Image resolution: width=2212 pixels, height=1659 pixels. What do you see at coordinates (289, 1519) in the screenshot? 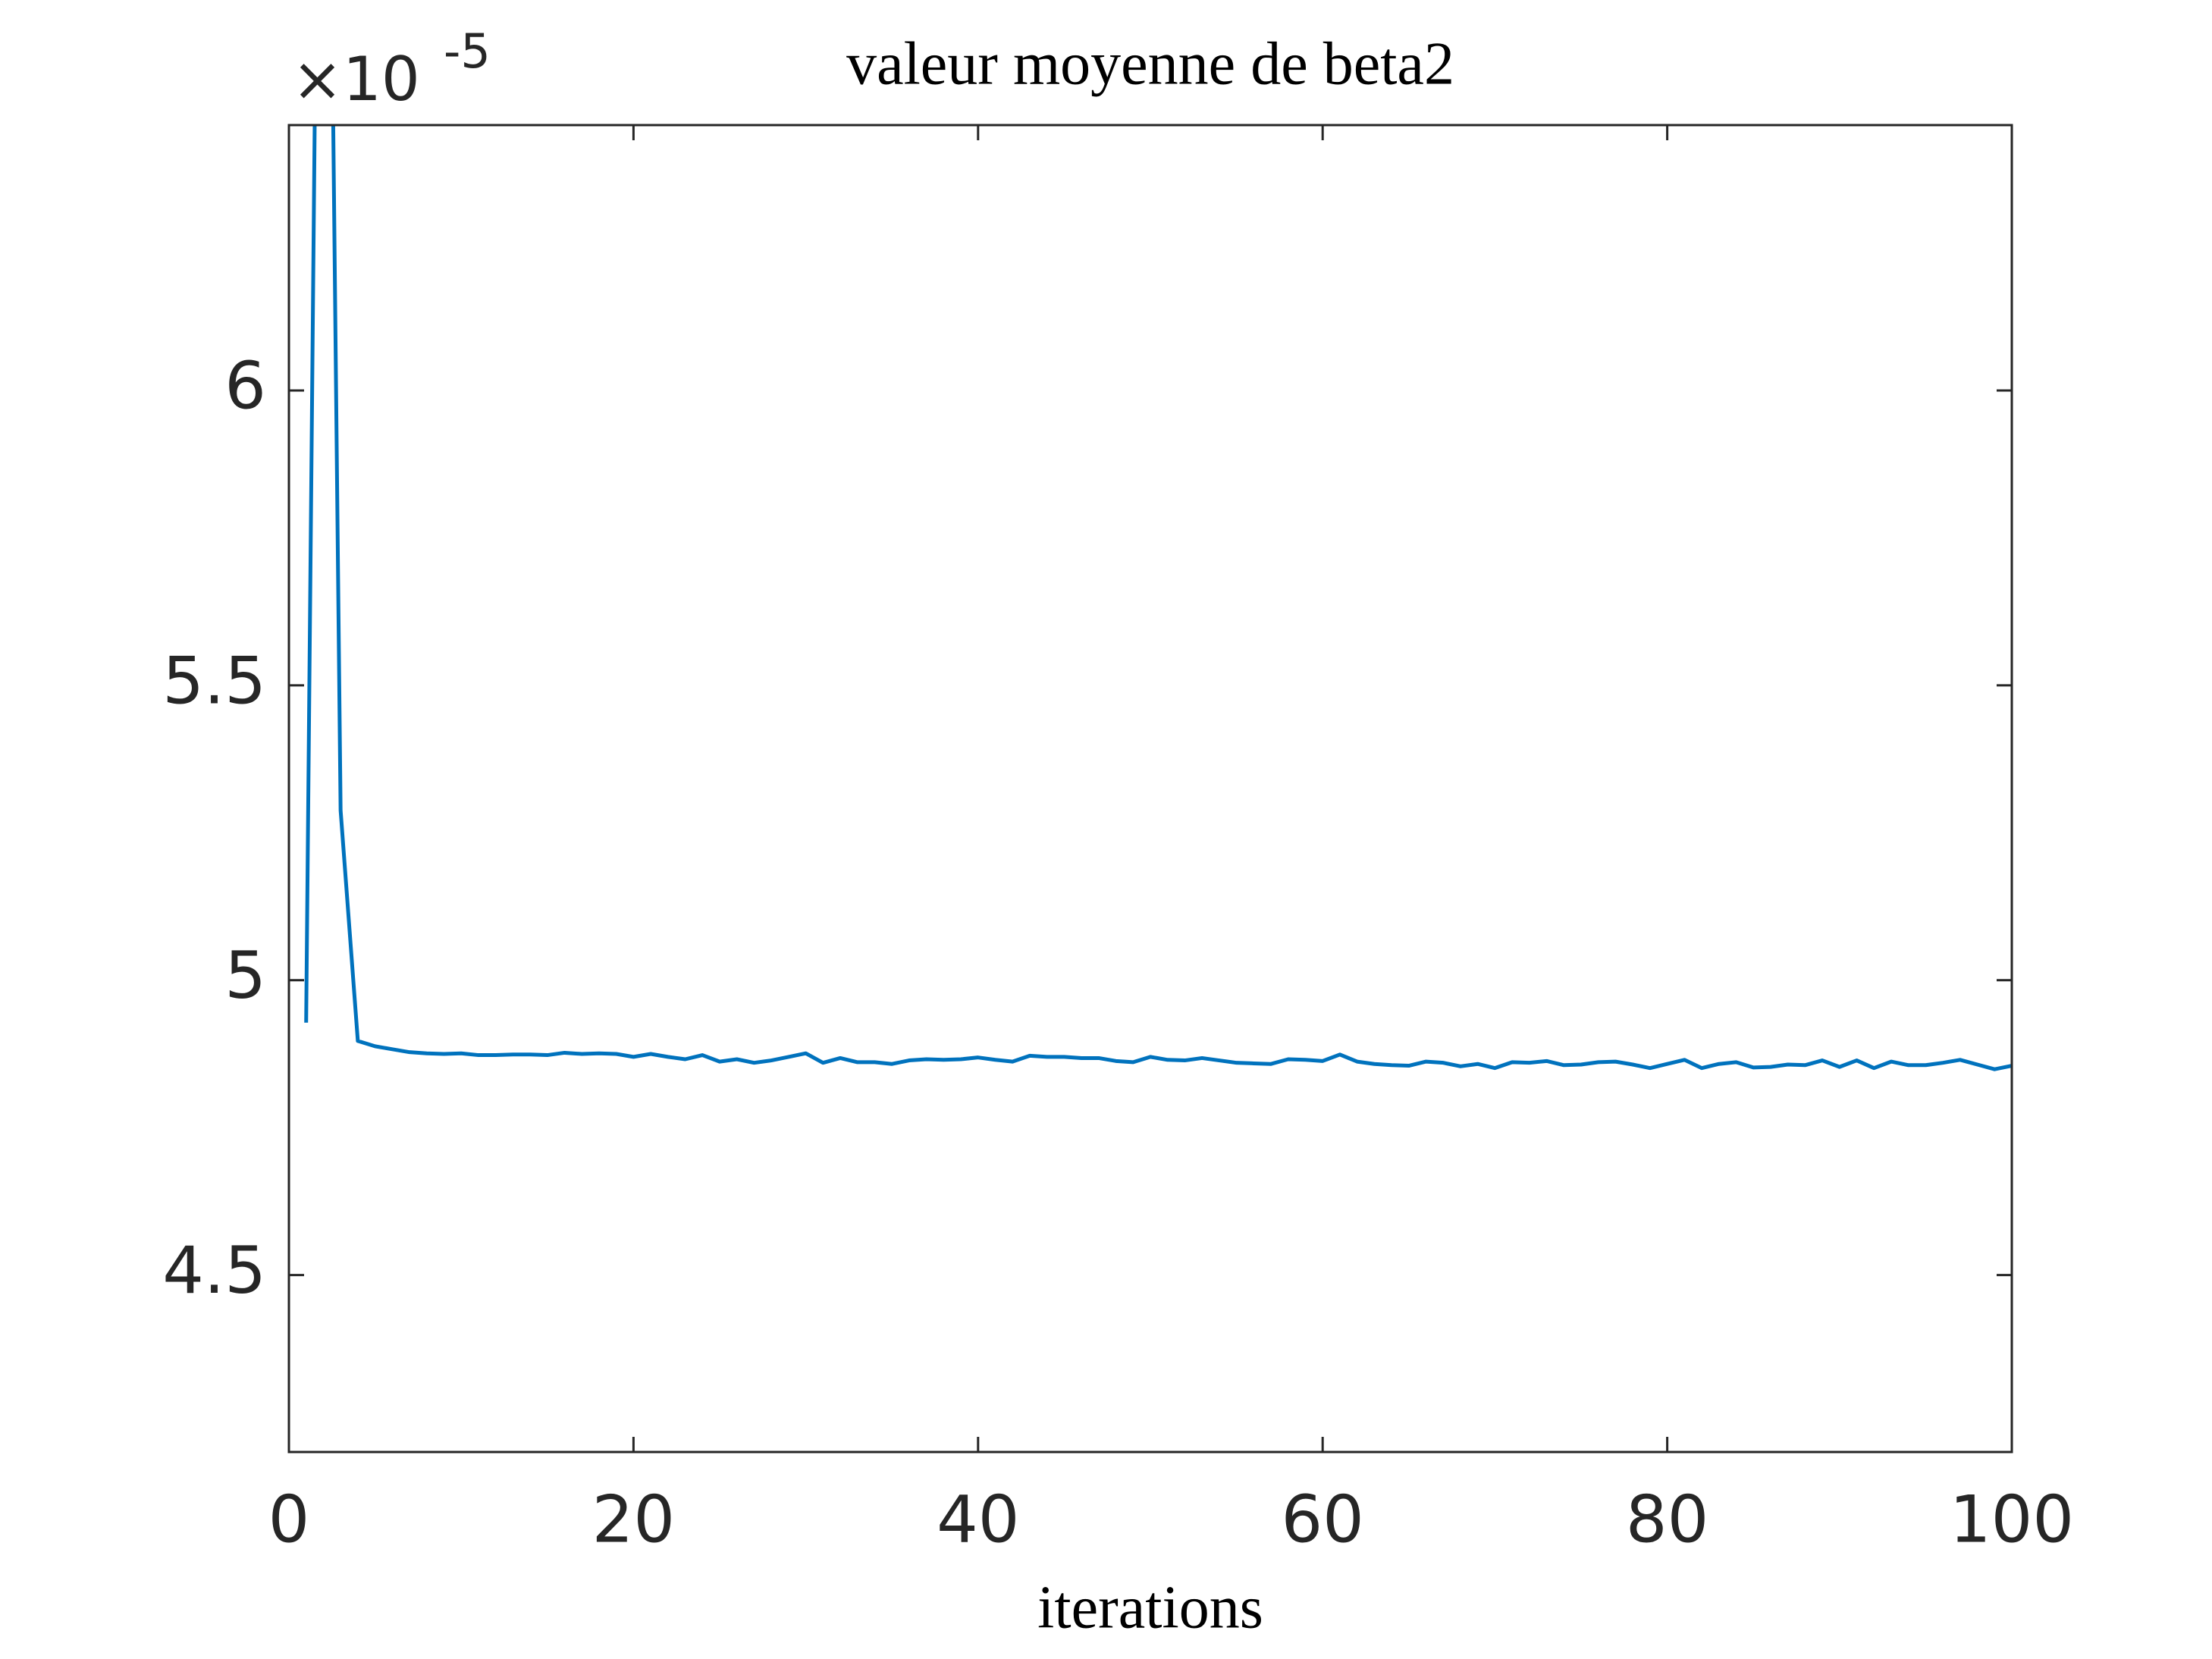
I see `x-tick-label: 0` at bounding box center [289, 1519].